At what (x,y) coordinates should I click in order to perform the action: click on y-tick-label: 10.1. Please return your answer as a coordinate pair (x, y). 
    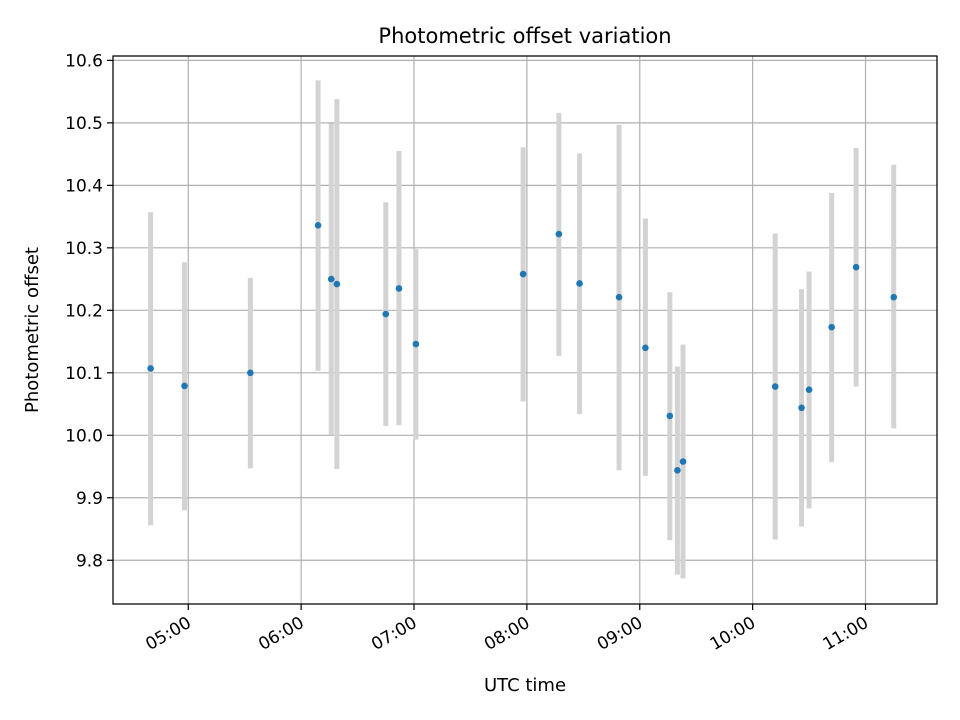
    Looking at the image, I should click on (84, 374).